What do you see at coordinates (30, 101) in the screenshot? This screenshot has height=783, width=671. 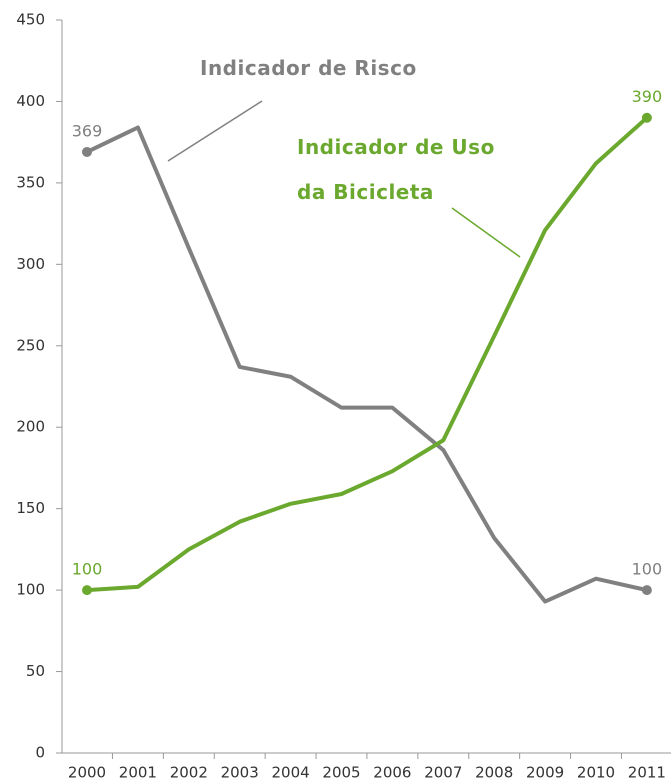 I see `y-tick-label: 400` at bounding box center [30, 101].